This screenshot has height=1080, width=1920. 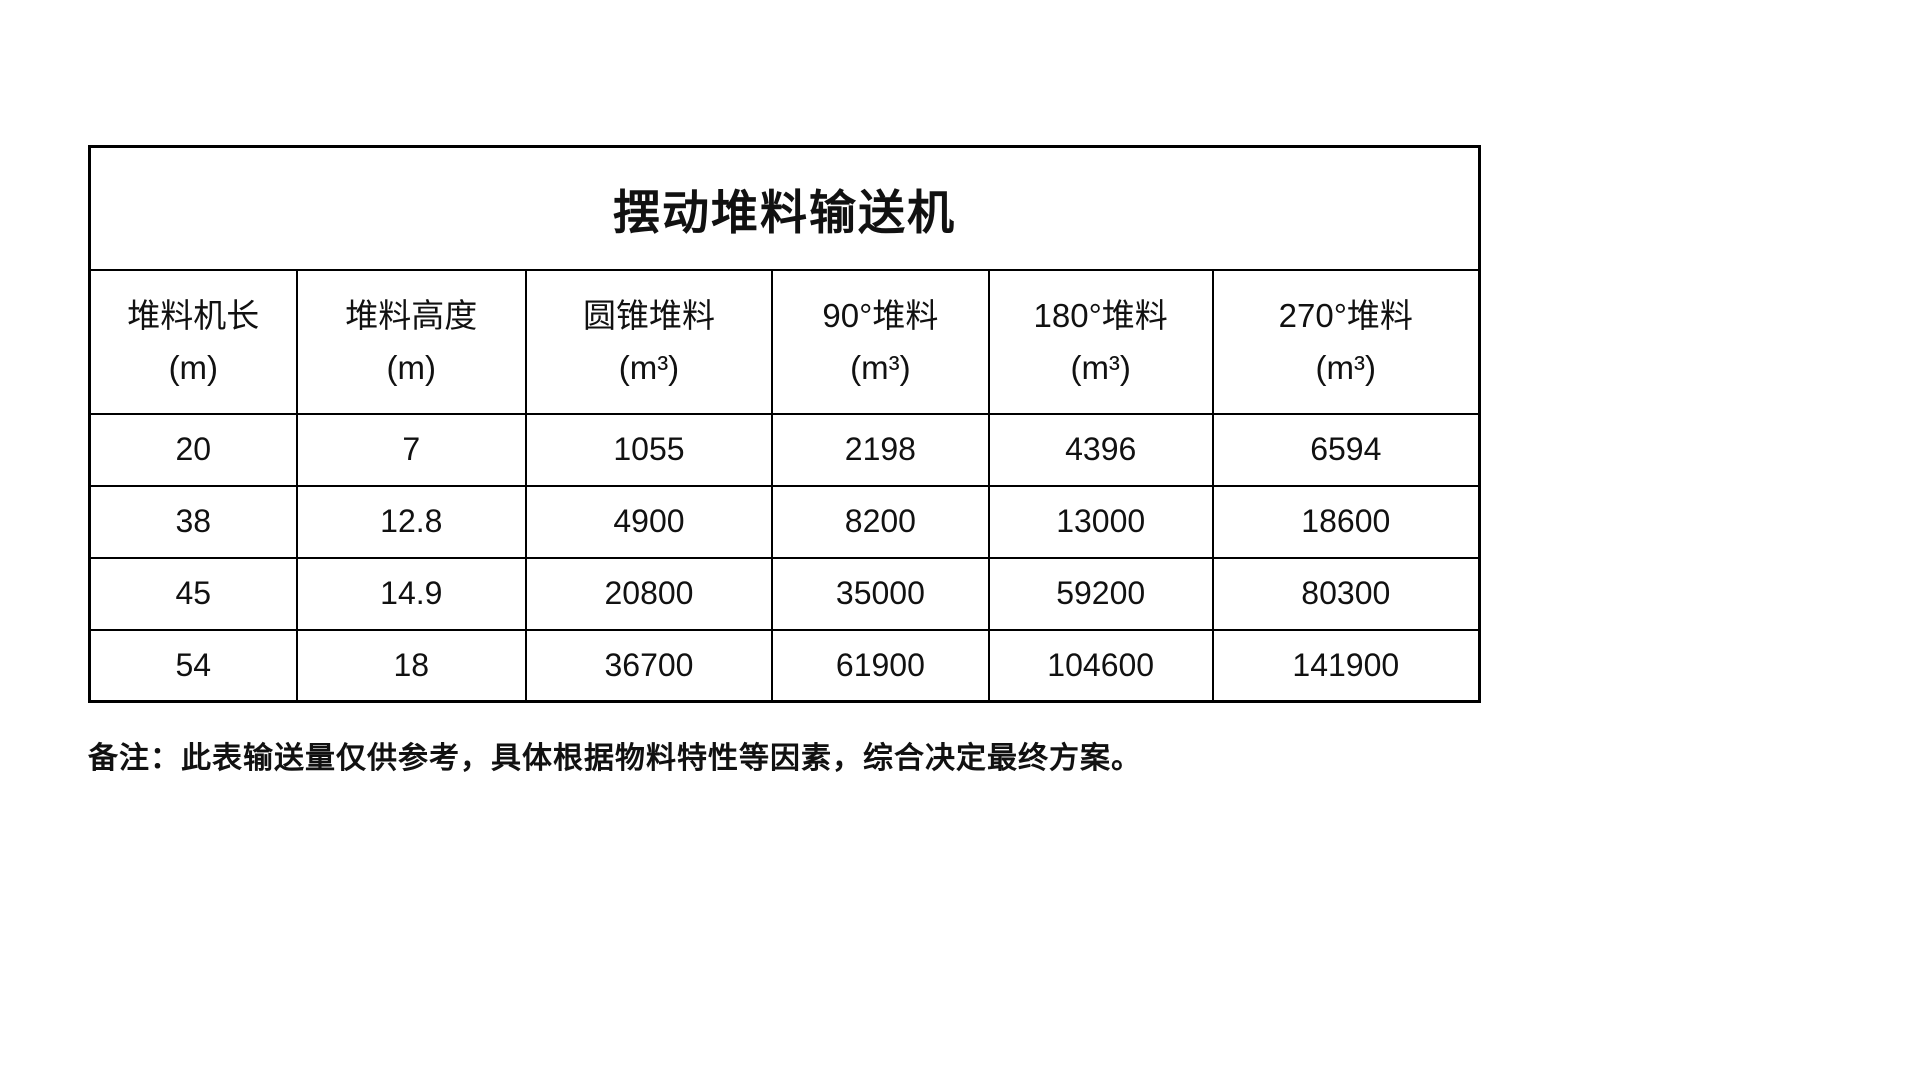 I want to click on table-title: 摆动堆料输送机, so click(x=784, y=208).